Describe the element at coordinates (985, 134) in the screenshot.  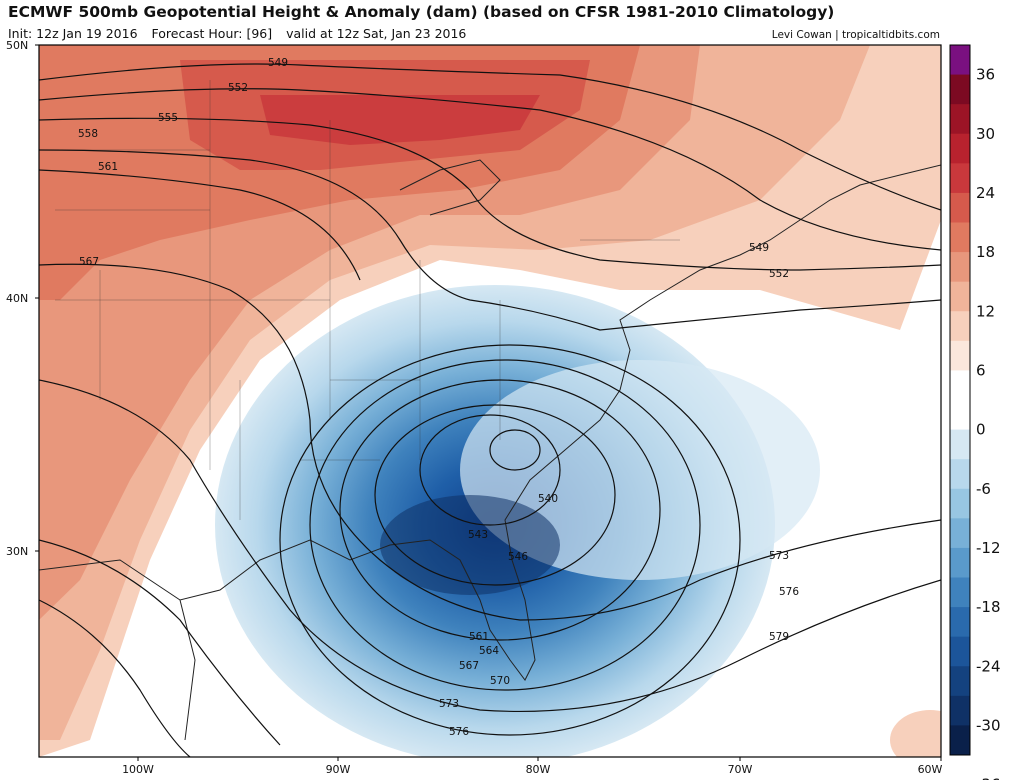
I see `colorbar-tick-label: 30` at that location.